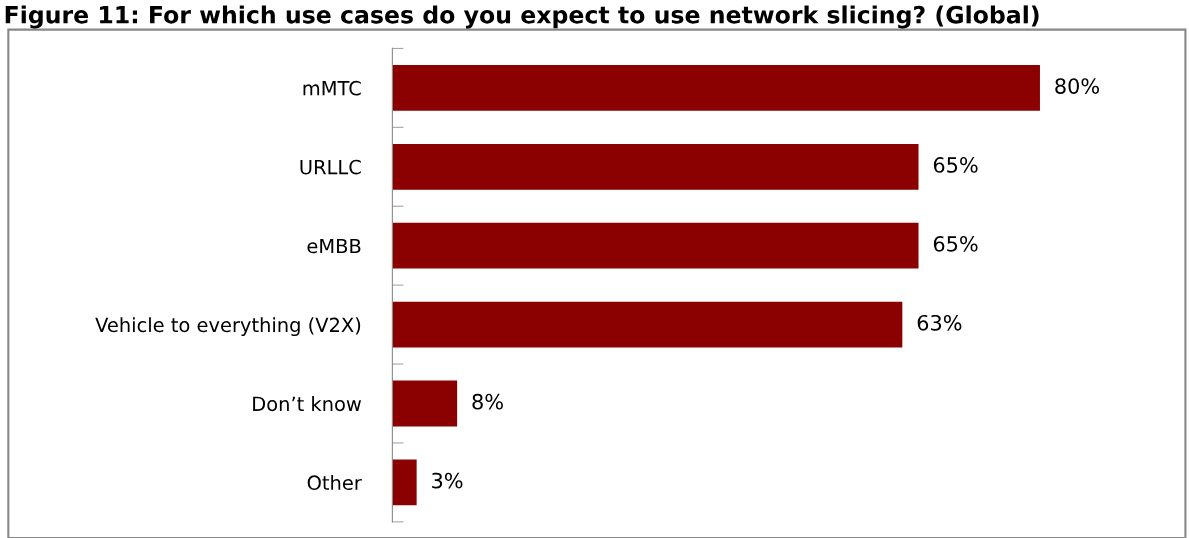  I want to click on y-tick-label: mMTC, so click(332, 88).